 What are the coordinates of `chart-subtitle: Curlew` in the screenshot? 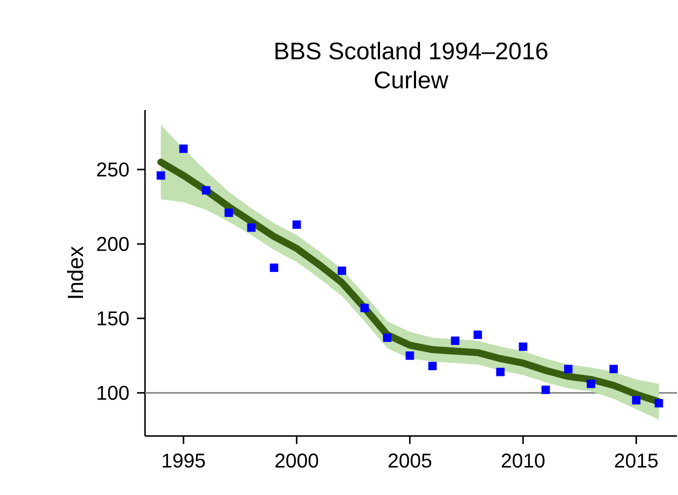 It's located at (411, 79).